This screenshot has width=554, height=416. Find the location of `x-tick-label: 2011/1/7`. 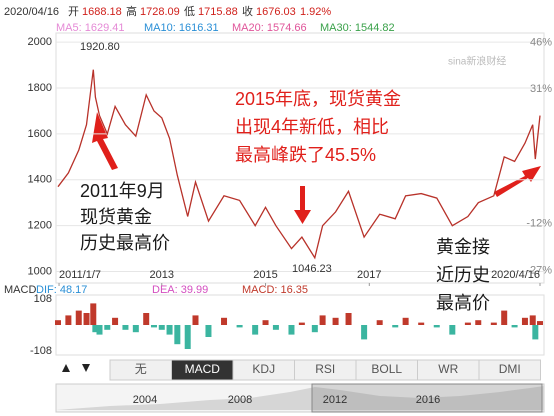

x-tick-label: 2011/1/7 is located at coordinates (80, 275).